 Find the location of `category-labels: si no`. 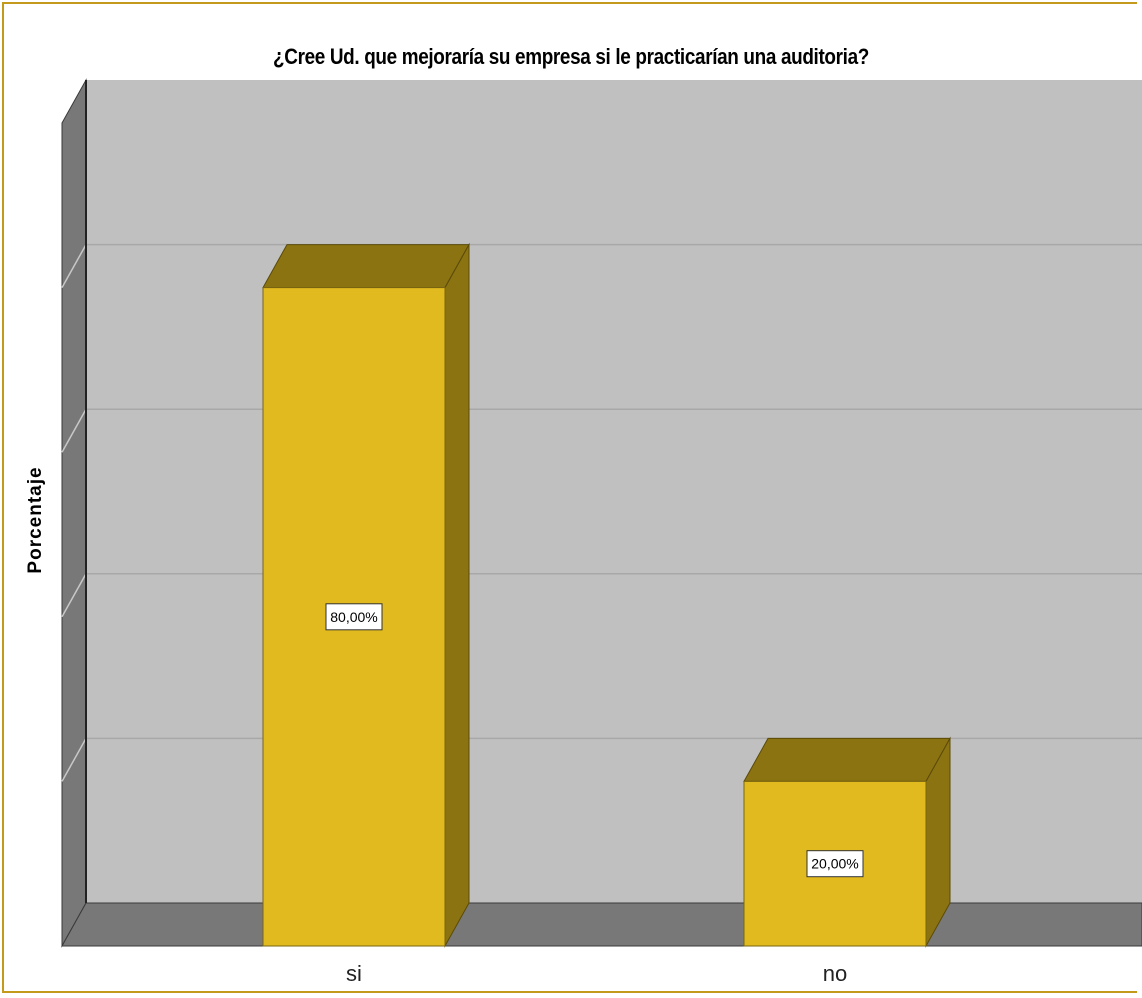

category-labels: si no is located at coordinates (596, 973).